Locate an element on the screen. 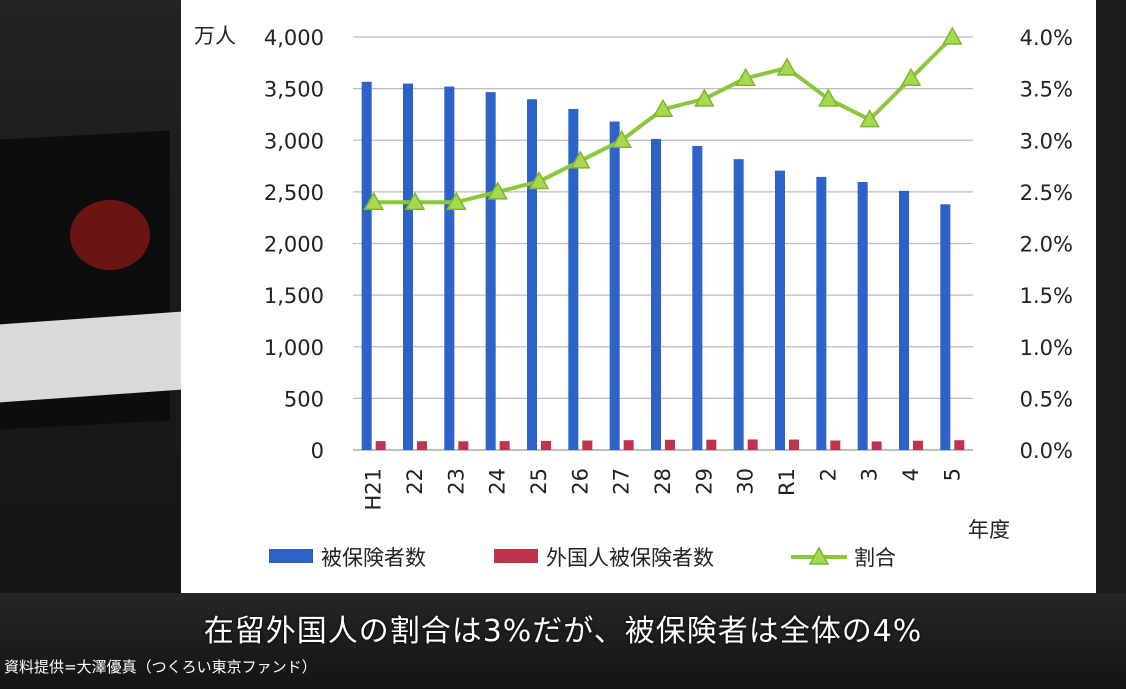 This screenshot has height=689, width=1126. y-left-tick-label: 4,000 is located at coordinates (294, 38).